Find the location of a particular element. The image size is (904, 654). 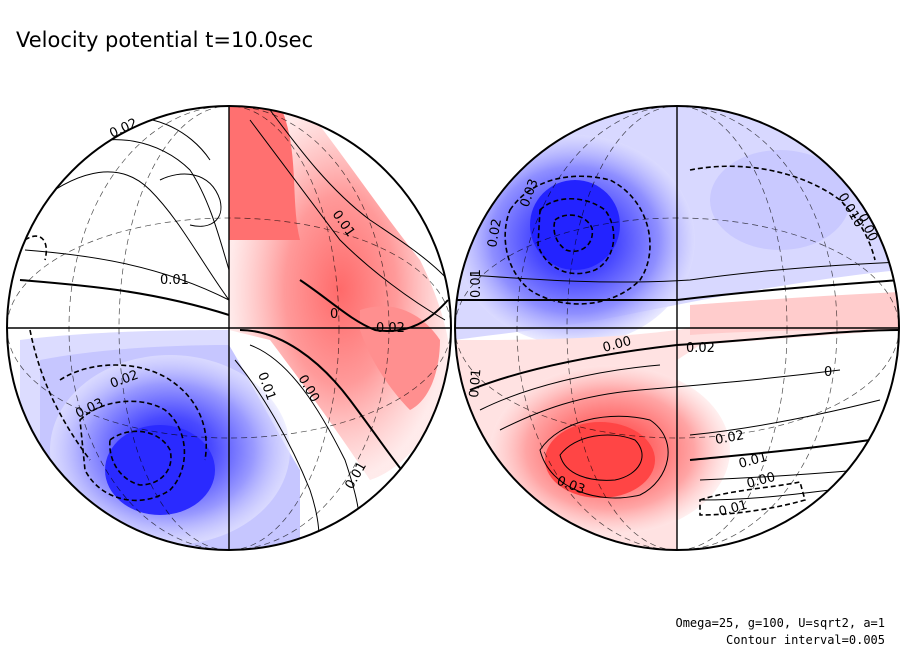

parameters-note: Omega=25, g=100, U=sqrt2, a=1 is located at coordinates (780, 623).